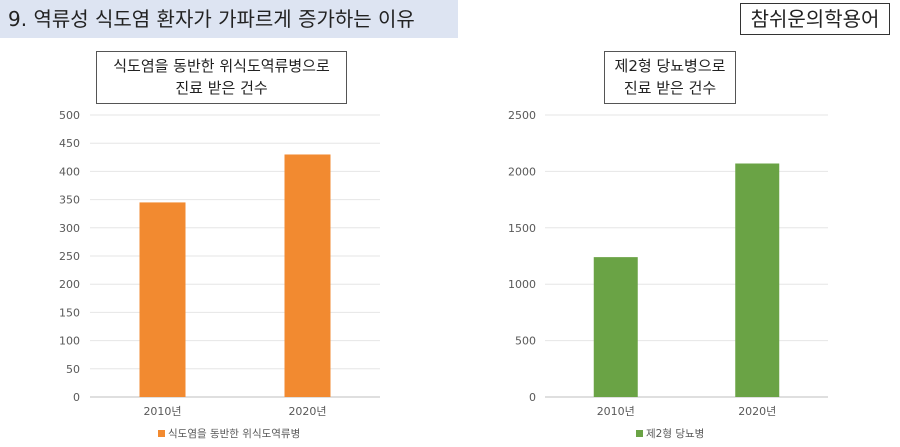 This screenshot has height=447, width=900. What do you see at coordinates (522, 115) in the screenshot?
I see `y-tick-label: 2500` at bounding box center [522, 115].